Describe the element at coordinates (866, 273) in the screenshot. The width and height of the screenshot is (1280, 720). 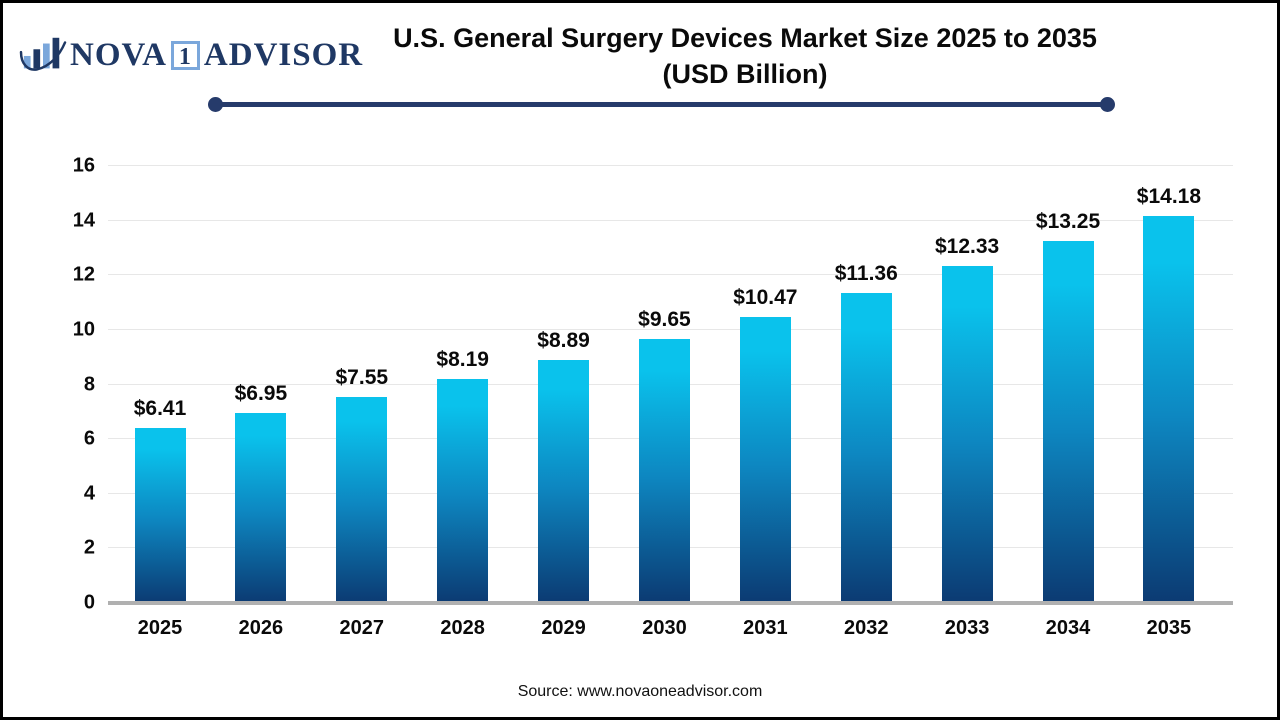
I see `bar-value-label: $11.36` at that location.